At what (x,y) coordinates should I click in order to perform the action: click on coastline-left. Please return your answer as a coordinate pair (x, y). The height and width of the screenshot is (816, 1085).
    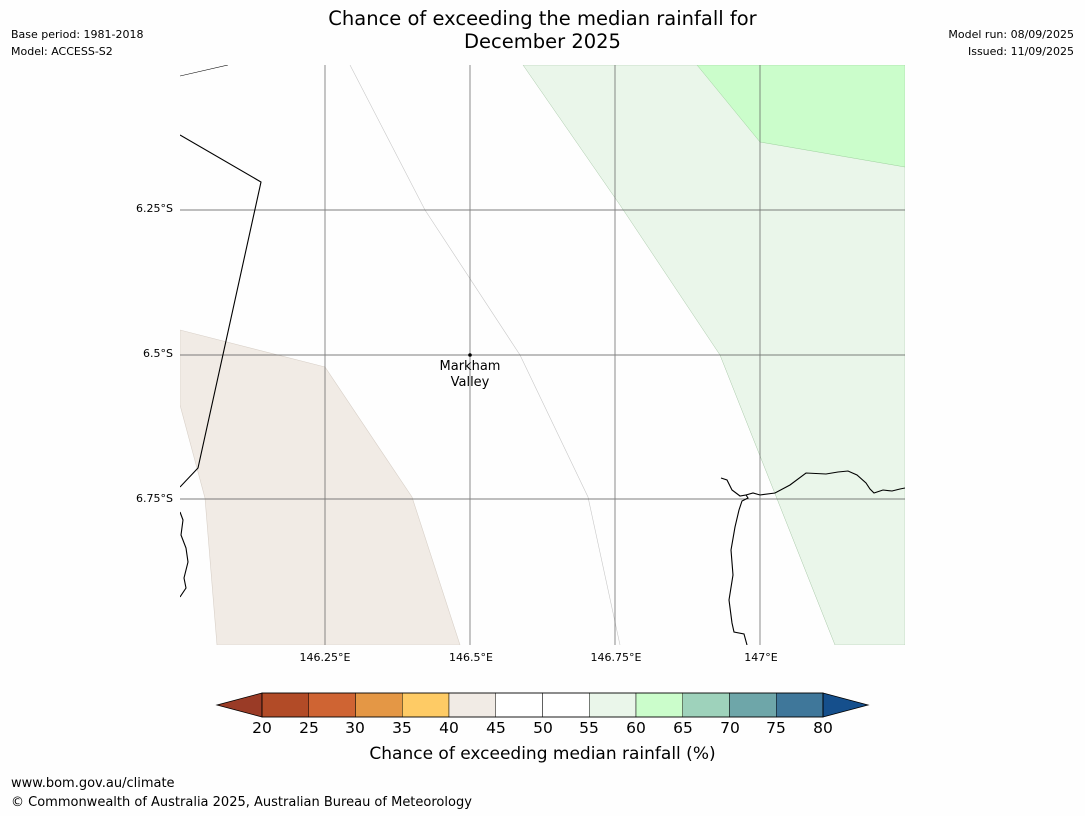
    Looking at the image, I should click on (184, 554).